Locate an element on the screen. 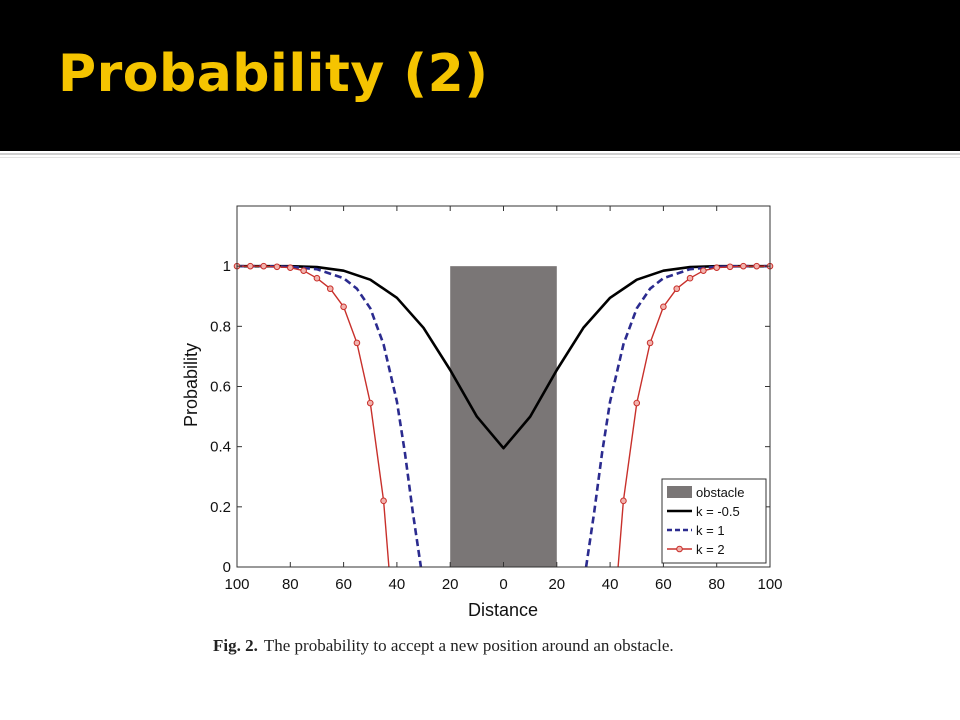 This screenshot has width=960, height=720. legend-label-1: k = -0.5 is located at coordinates (718, 511).